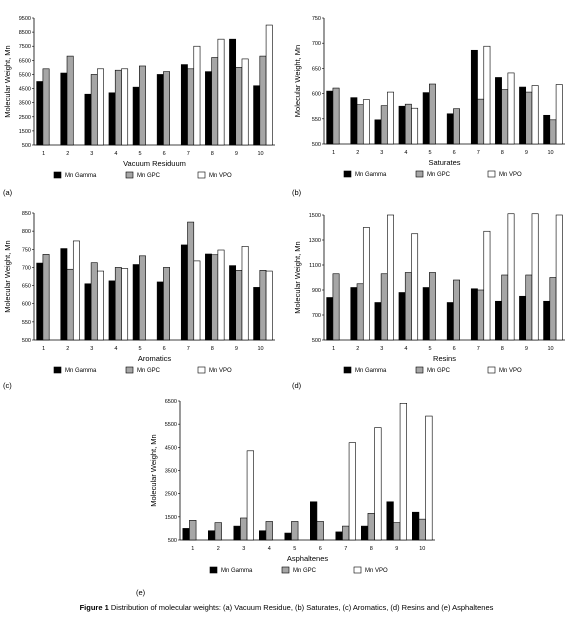 This screenshot has width=573, height=618. What do you see at coordinates (171, 425) in the screenshot?
I see `y-tick-label: 5500` at bounding box center [171, 425].